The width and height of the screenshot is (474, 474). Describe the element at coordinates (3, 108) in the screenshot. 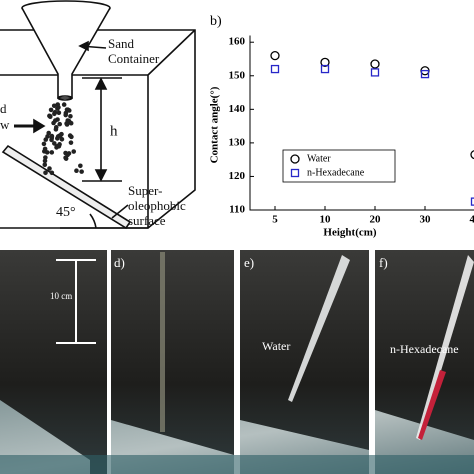

I see `label: d` at that location.